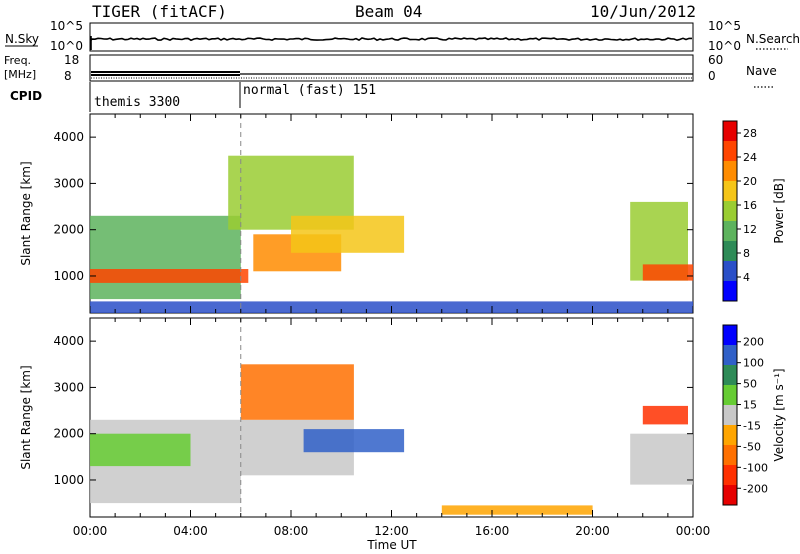  What do you see at coordinates (761, 71) in the screenshot?
I see `nave-label: Nave` at bounding box center [761, 71].